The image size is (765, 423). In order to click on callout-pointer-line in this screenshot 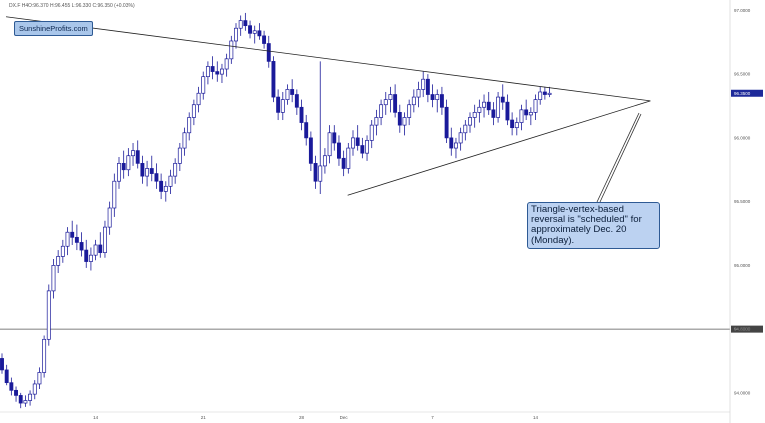, I will do `click(620, 158)`.